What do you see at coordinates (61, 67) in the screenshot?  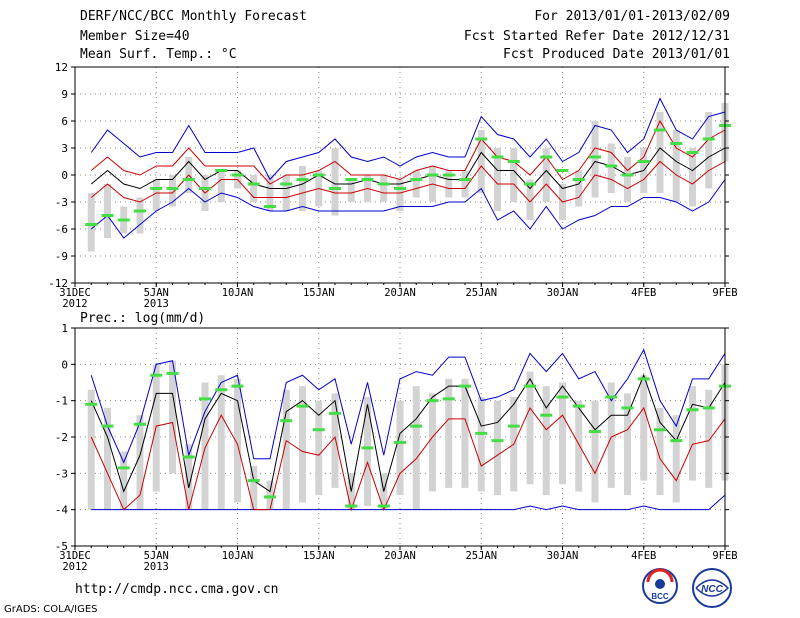 I see `temp-ytick-label: 12` at bounding box center [61, 67].